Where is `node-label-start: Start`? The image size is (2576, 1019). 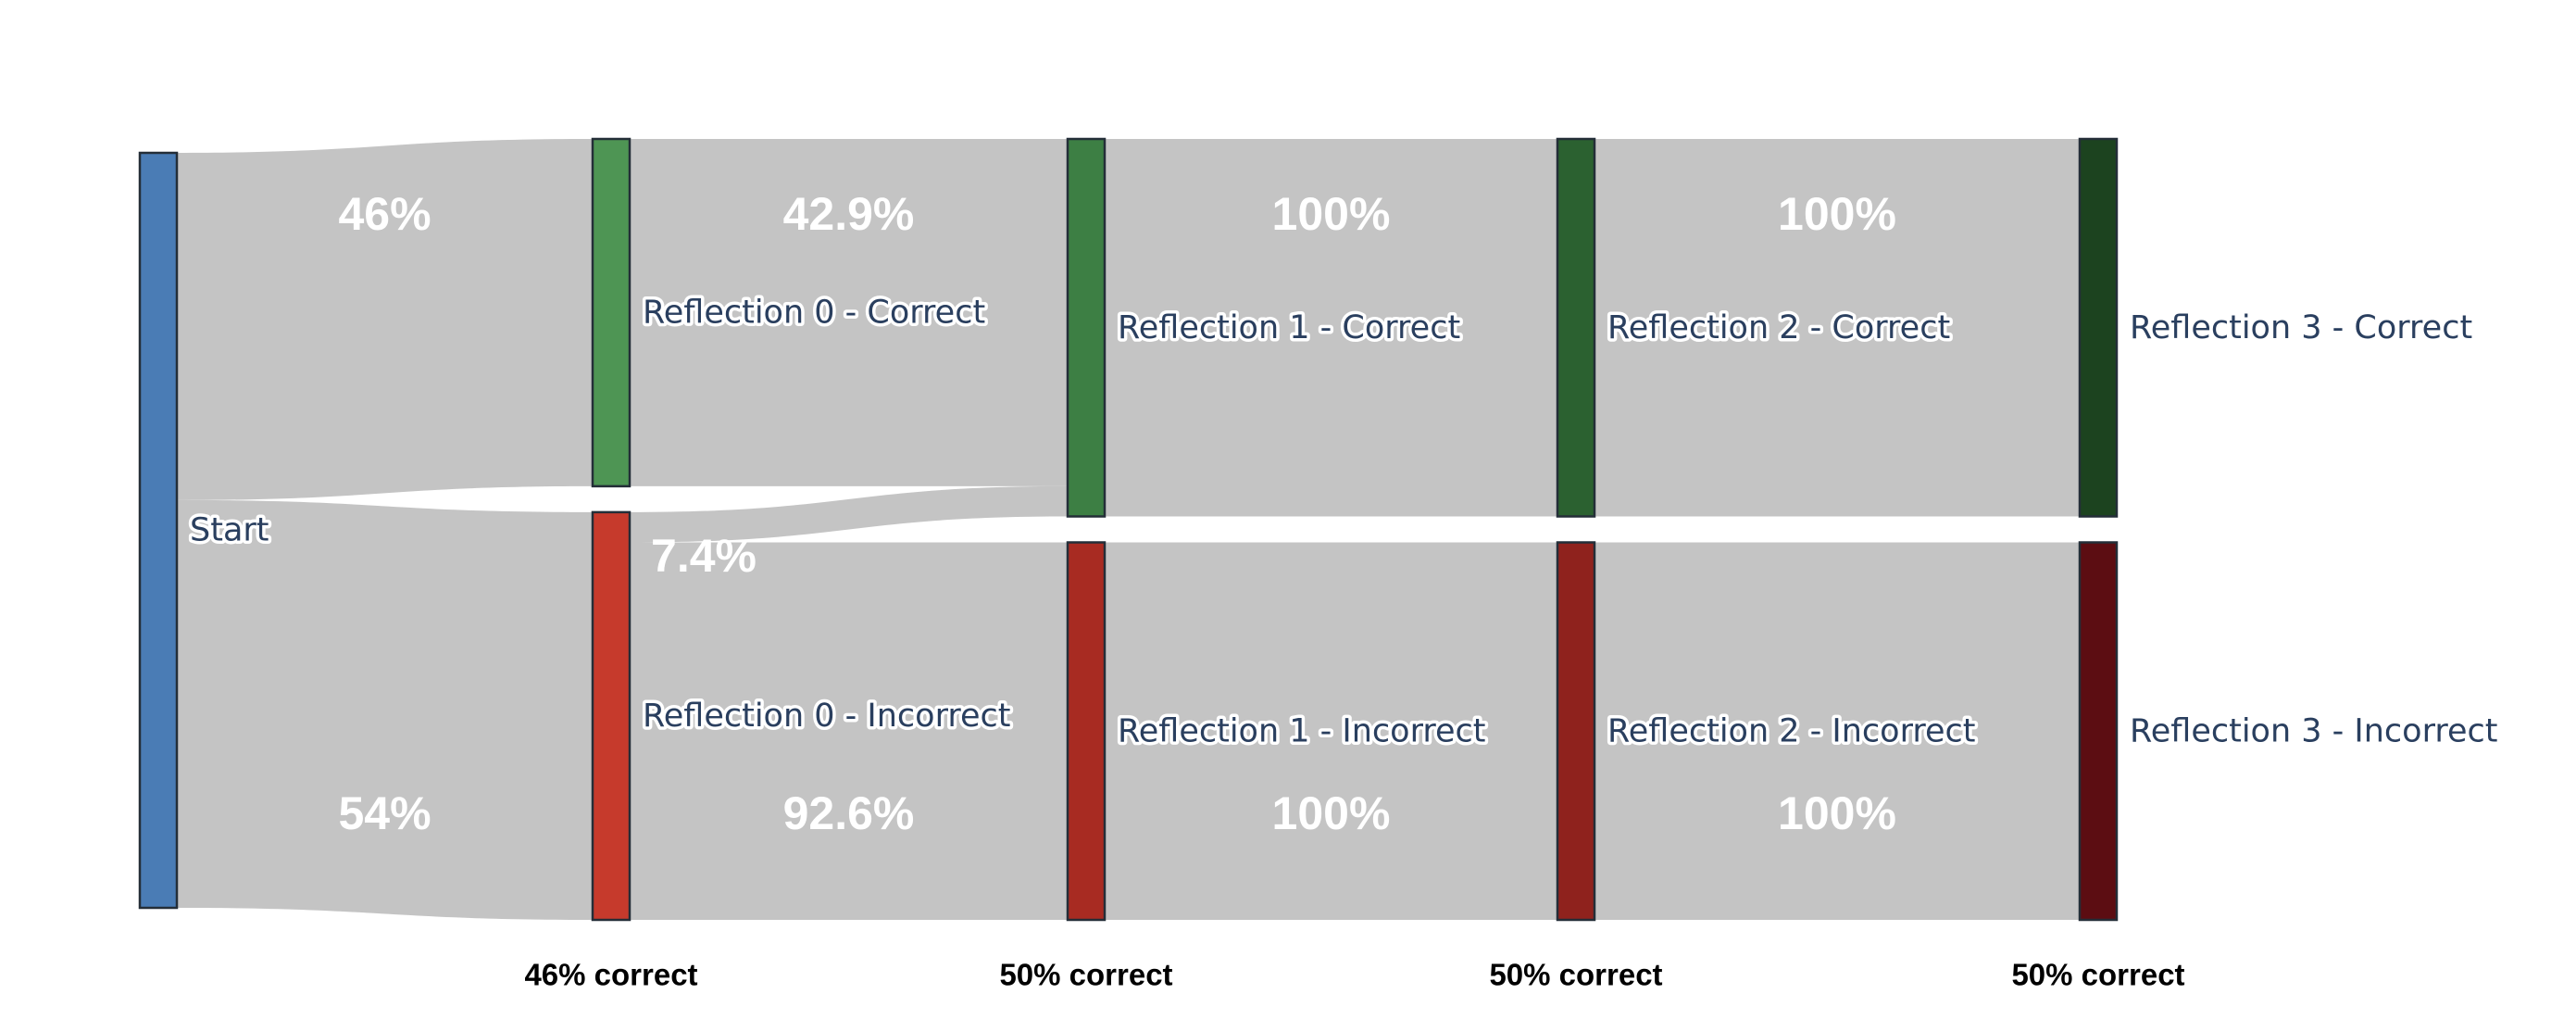
node-label-start: Start is located at coordinates (230, 531).